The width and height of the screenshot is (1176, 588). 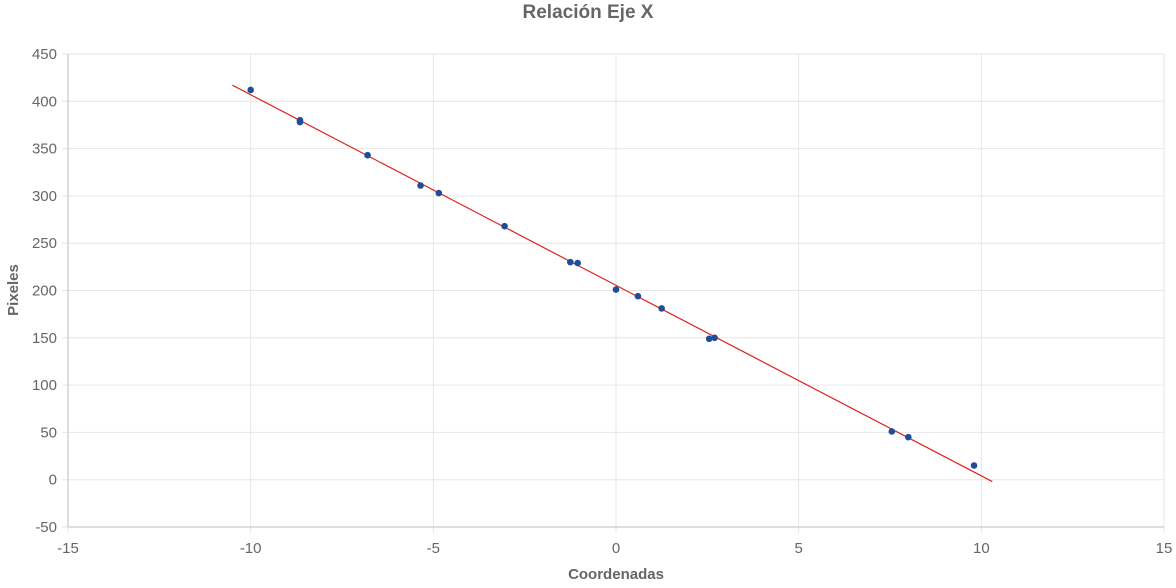 What do you see at coordinates (981, 548) in the screenshot?
I see `x-tick-label: 10` at bounding box center [981, 548].